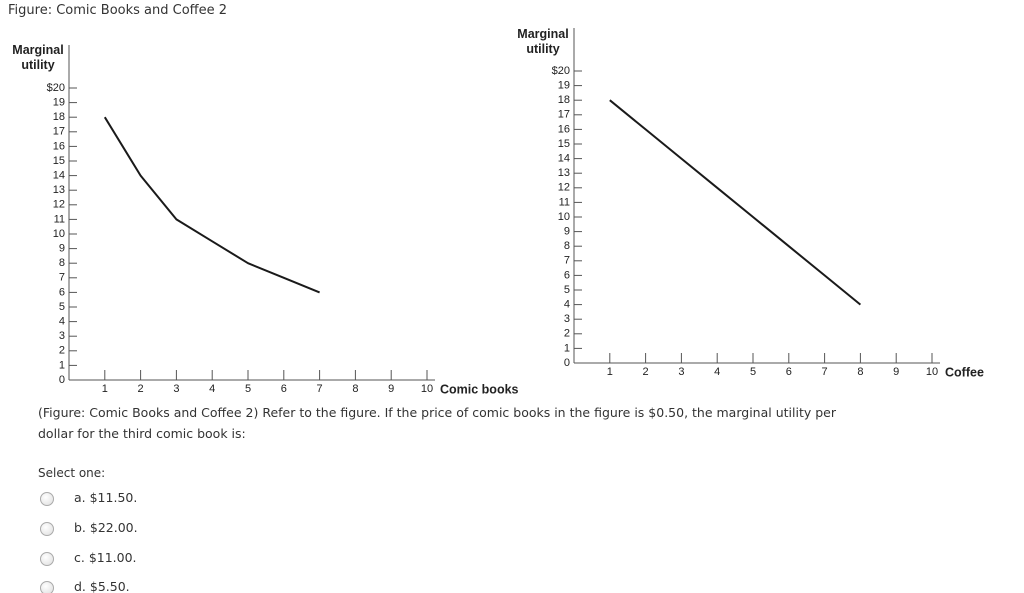 The height and width of the screenshot is (593, 1024). Describe the element at coordinates (106, 497) in the screenshot. I see `option-label: a. $11.50.` at that location.